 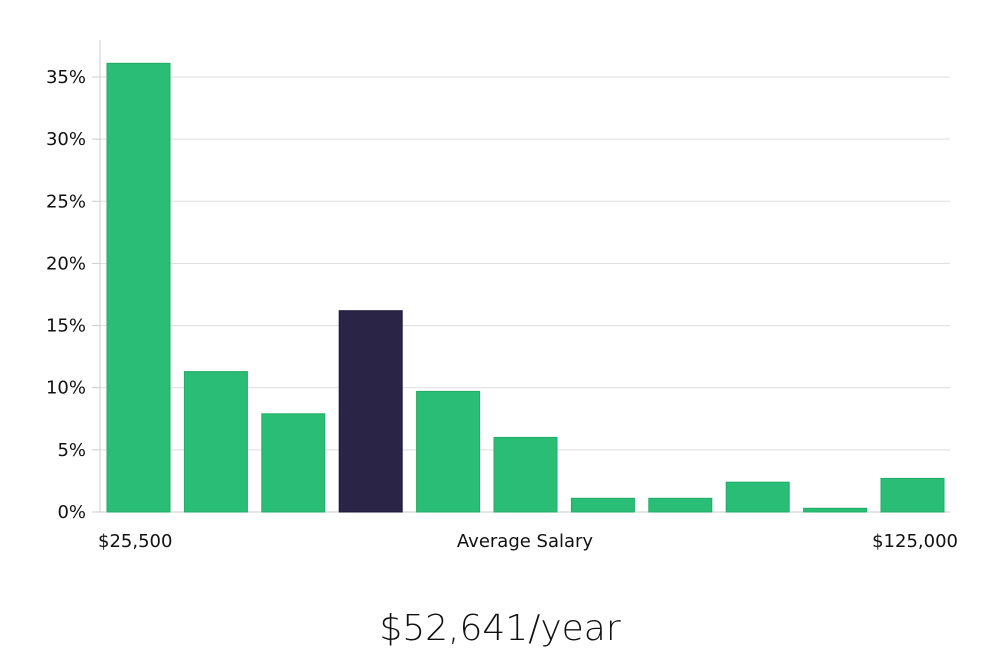 What do you see at coordinates (73, 295) in the screenshot?
I see `y-axis-ticks: 0% 5% 10% 15% 20% 25% 30% 35%` at bounding box center [73, 295].